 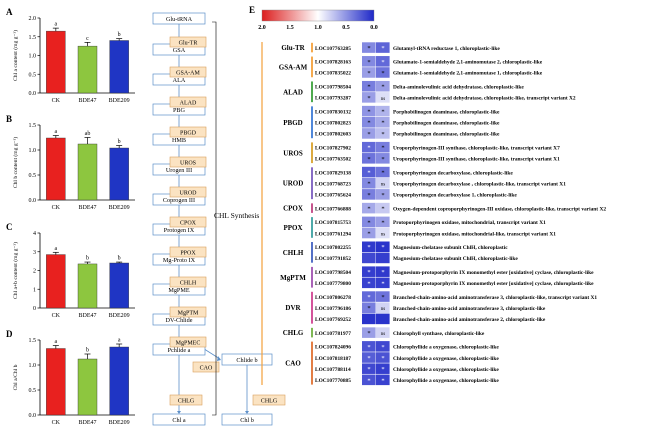 What do you see at coordinates (333, 63) in the screenshot?
I see `gene-id: LOC107828163` at bounding box center [333, 63].